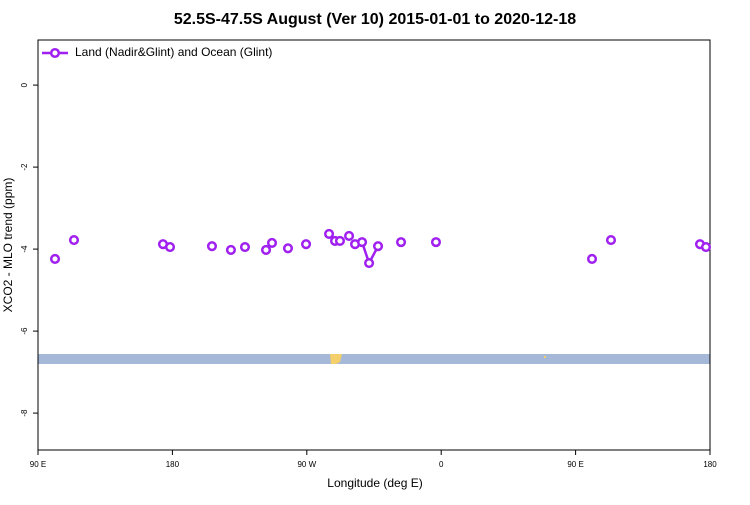  Describe the element at coordinates (24, 167) in the screenshot. I see `y-tick-label: -2` at that location.